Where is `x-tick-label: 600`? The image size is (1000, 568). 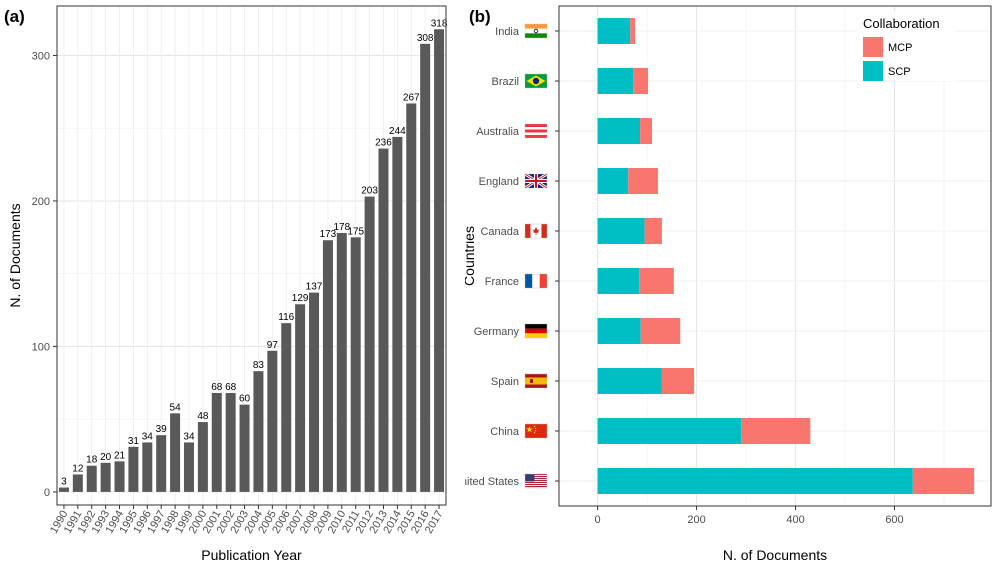
x-tick-label: 600 is located at coordinates (894, 520).